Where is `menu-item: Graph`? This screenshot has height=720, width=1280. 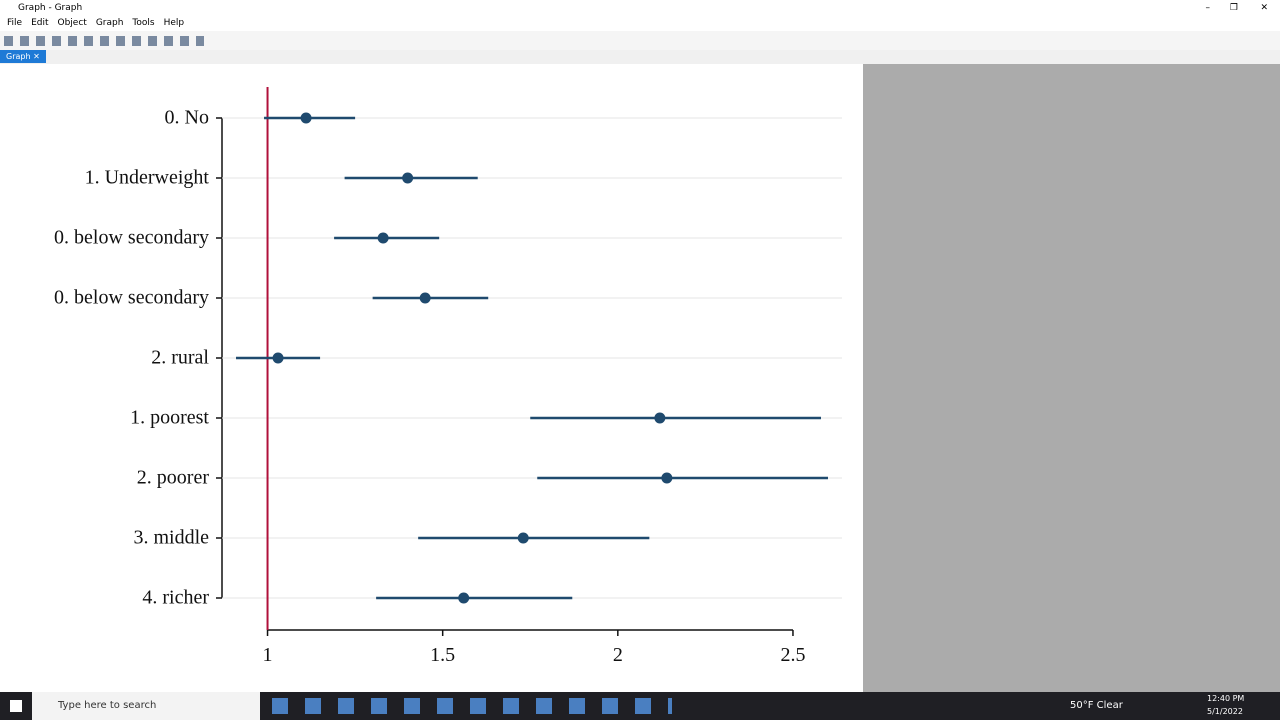 menu-item: Graph is located at coordinates (109, 23).